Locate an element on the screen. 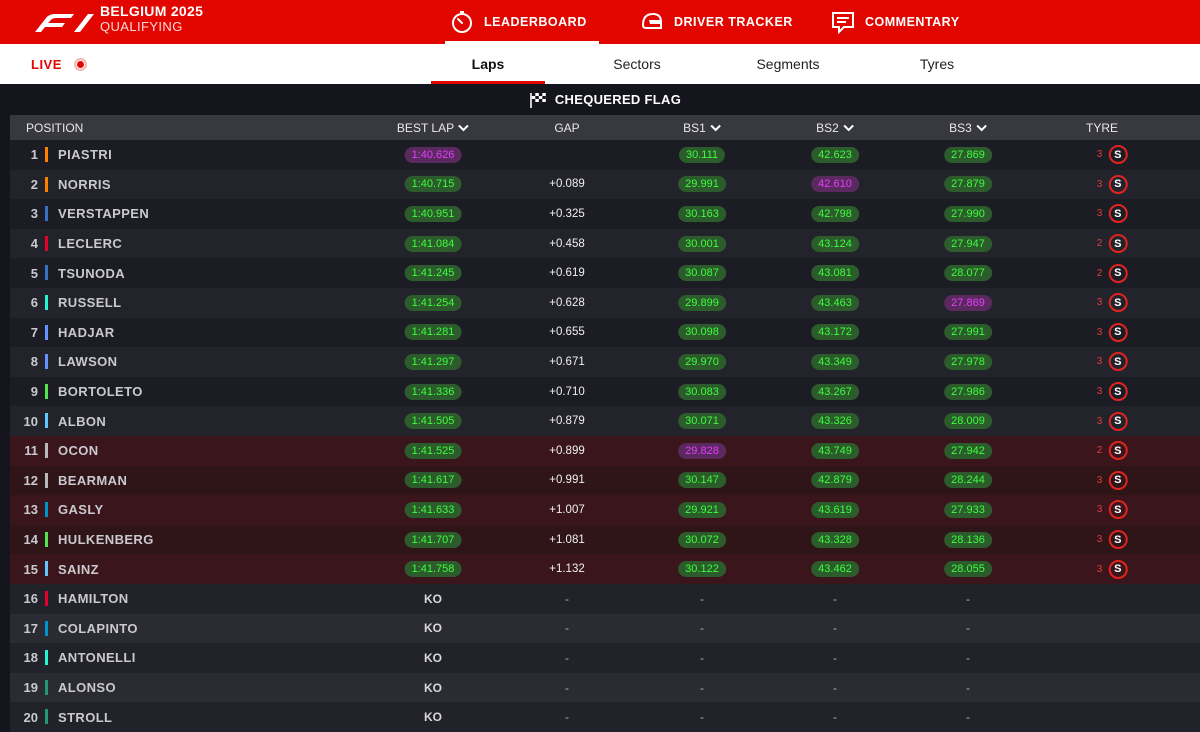 This screenshot has width=1200, height=732. nav-driver-tracker: DRIVER TRACKER is located at coordinates (716, 22).